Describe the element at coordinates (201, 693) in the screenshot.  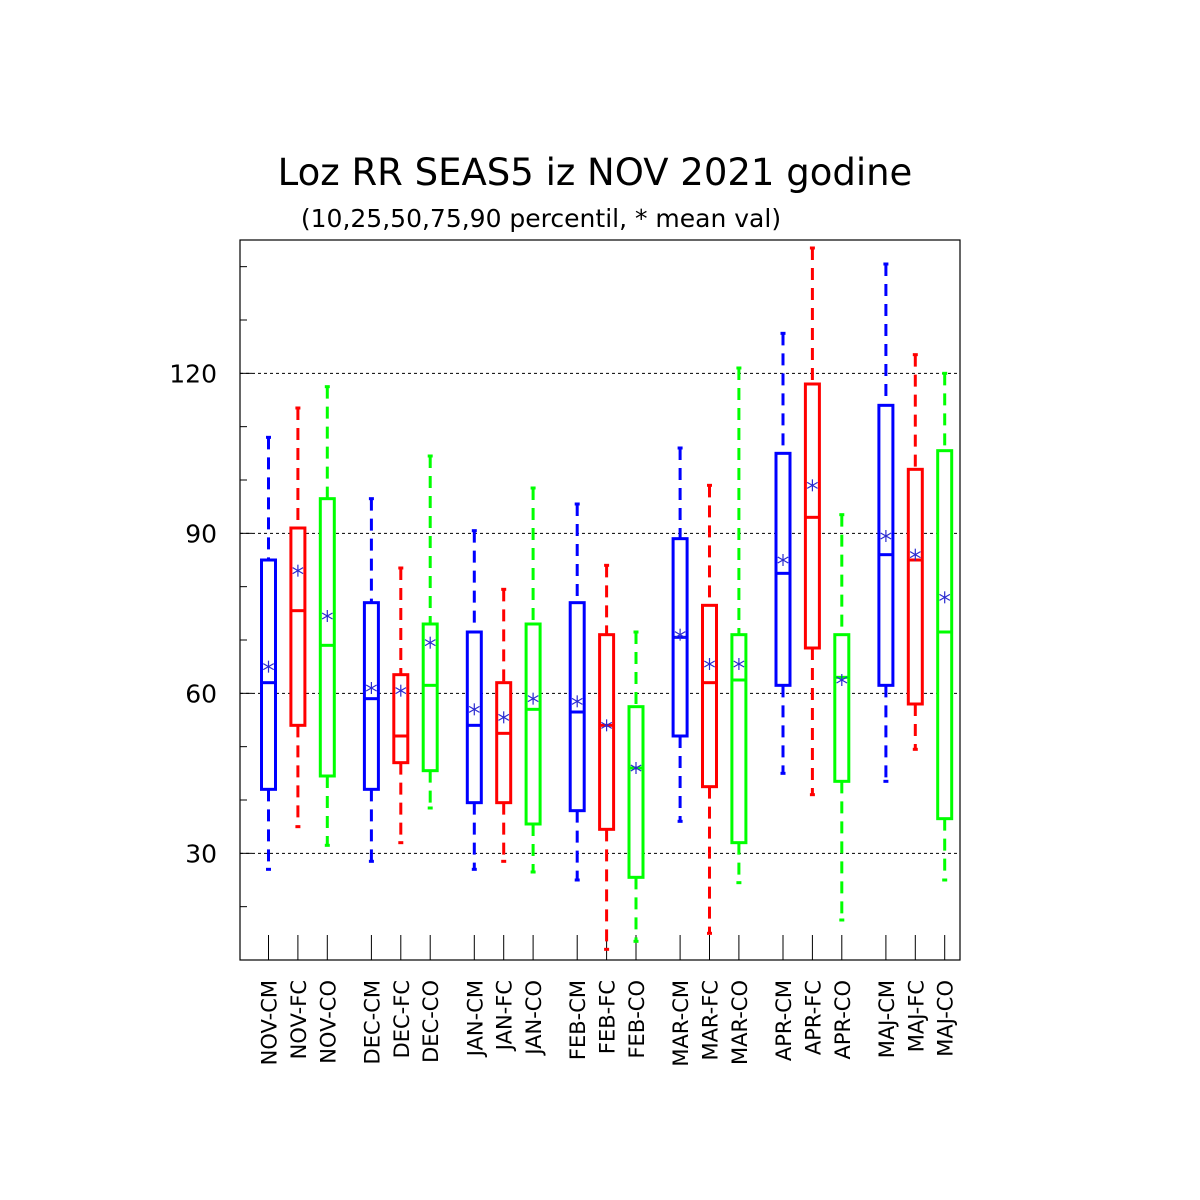
I see `y-tick-label: 60` at that location.